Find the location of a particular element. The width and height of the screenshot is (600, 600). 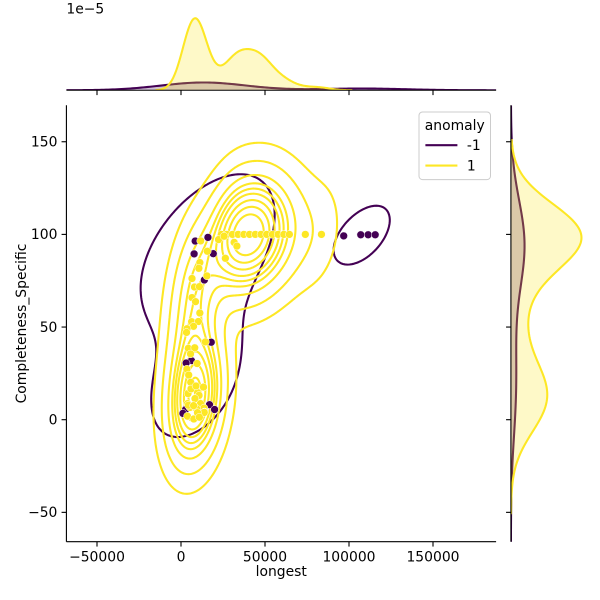

scatter-anomaly-neg1 is located at coordinates (279, 324).